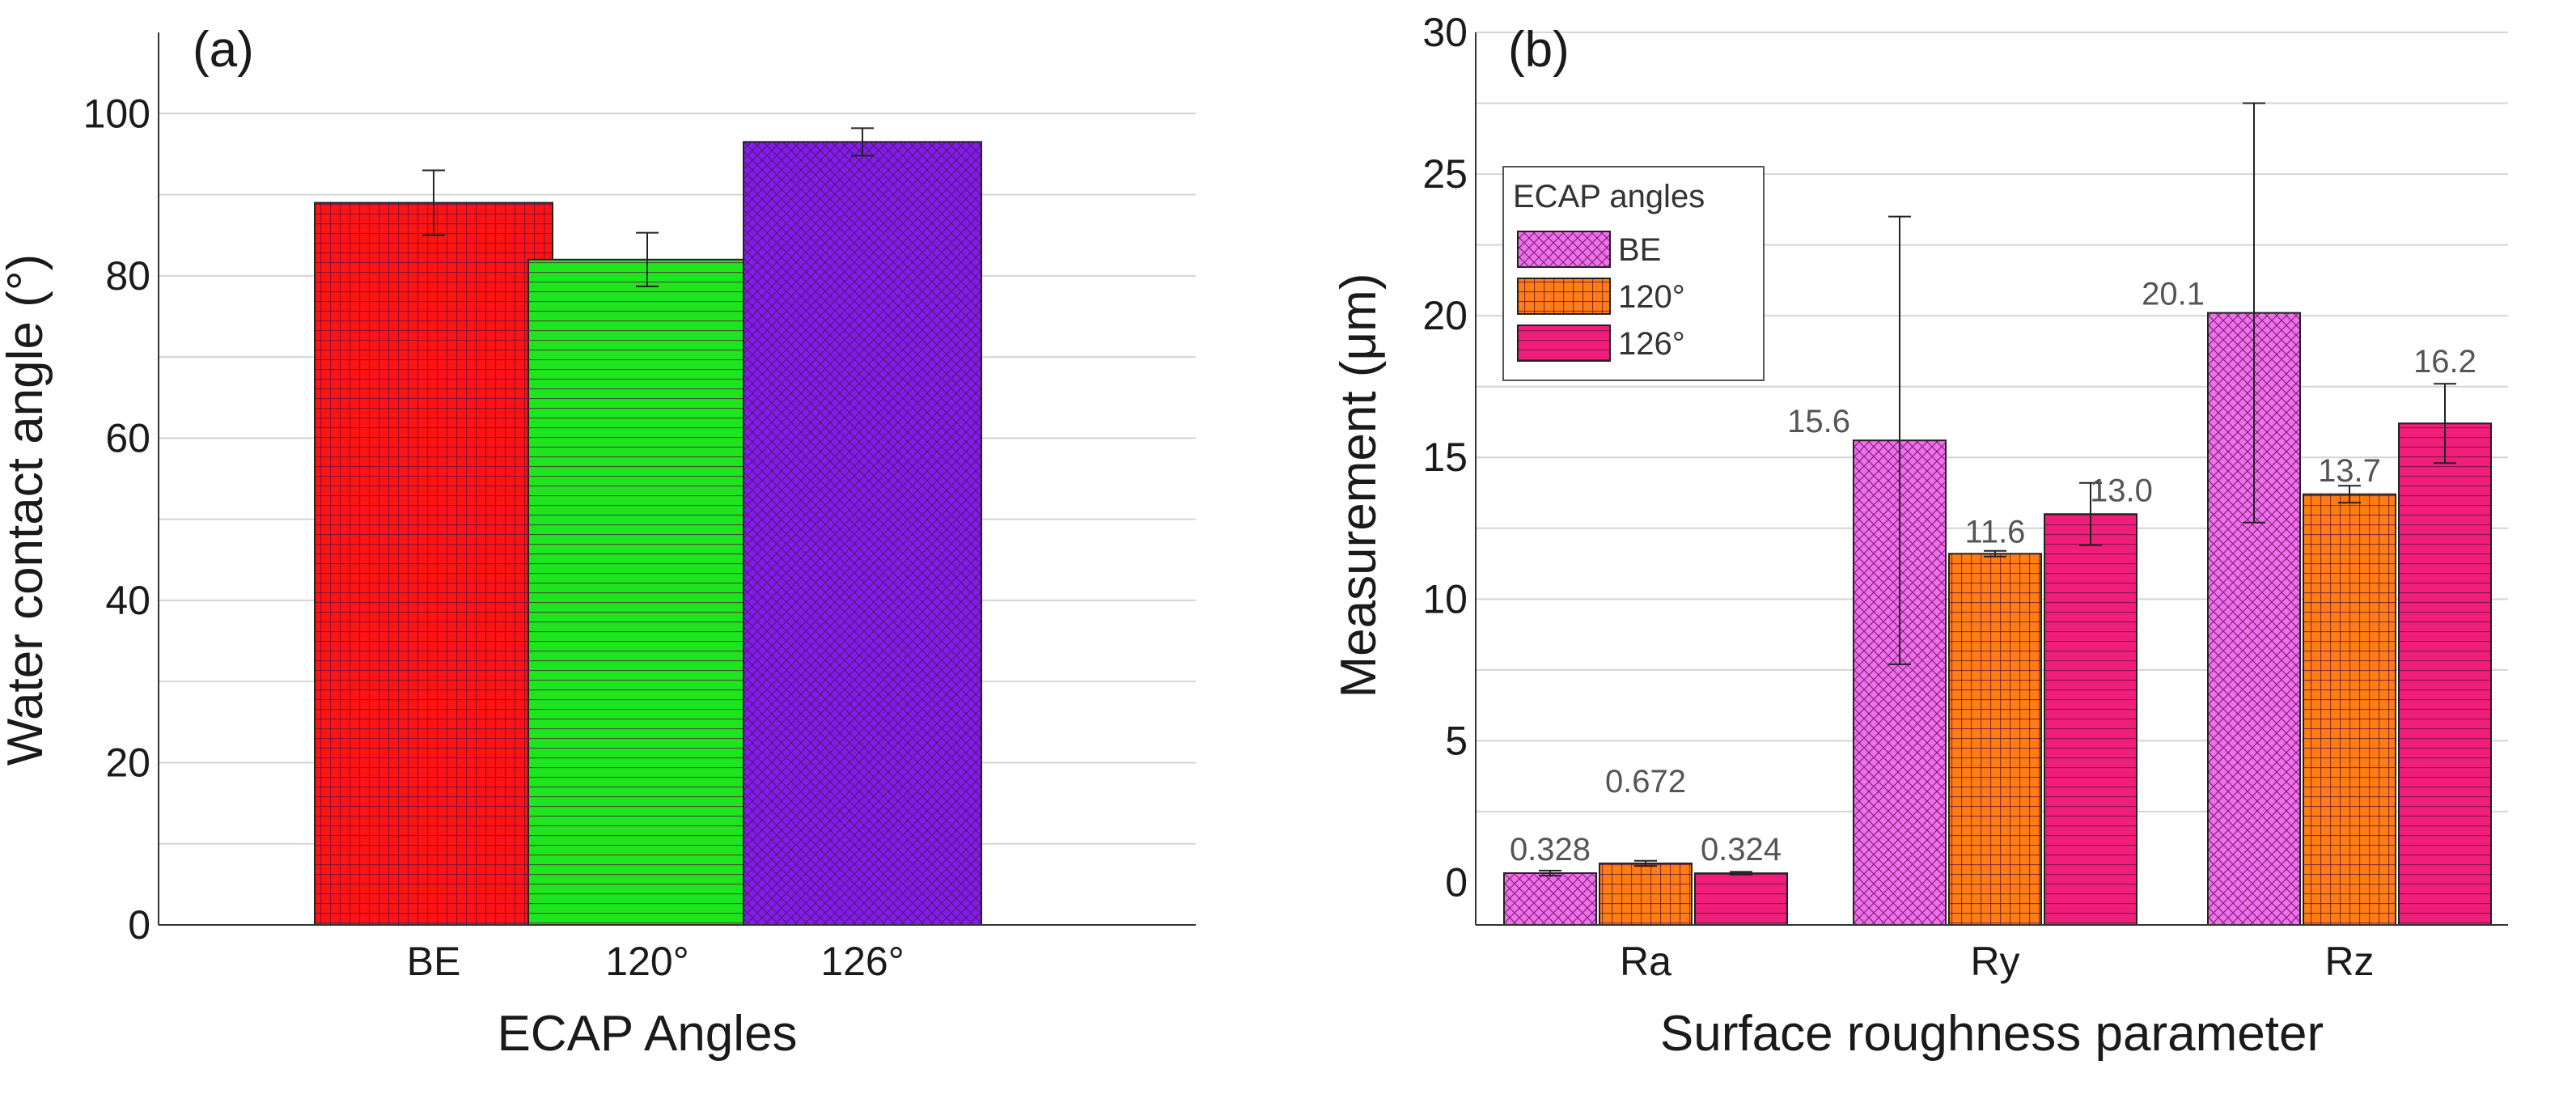  Describe the element at coordinates (1445, 598) in the screenshot. I see `y-tick-label: 10` at that location.